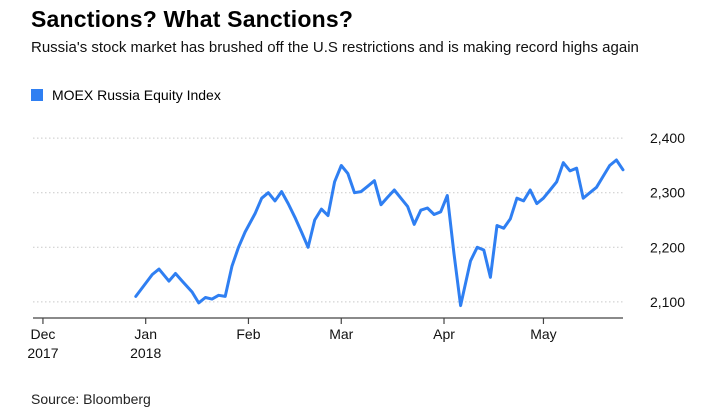 This screenshot has height=418, width=714. Describe the element at coordinates (248, 334) in the screenshot. I see `x-tick-label: Feb` at that location.